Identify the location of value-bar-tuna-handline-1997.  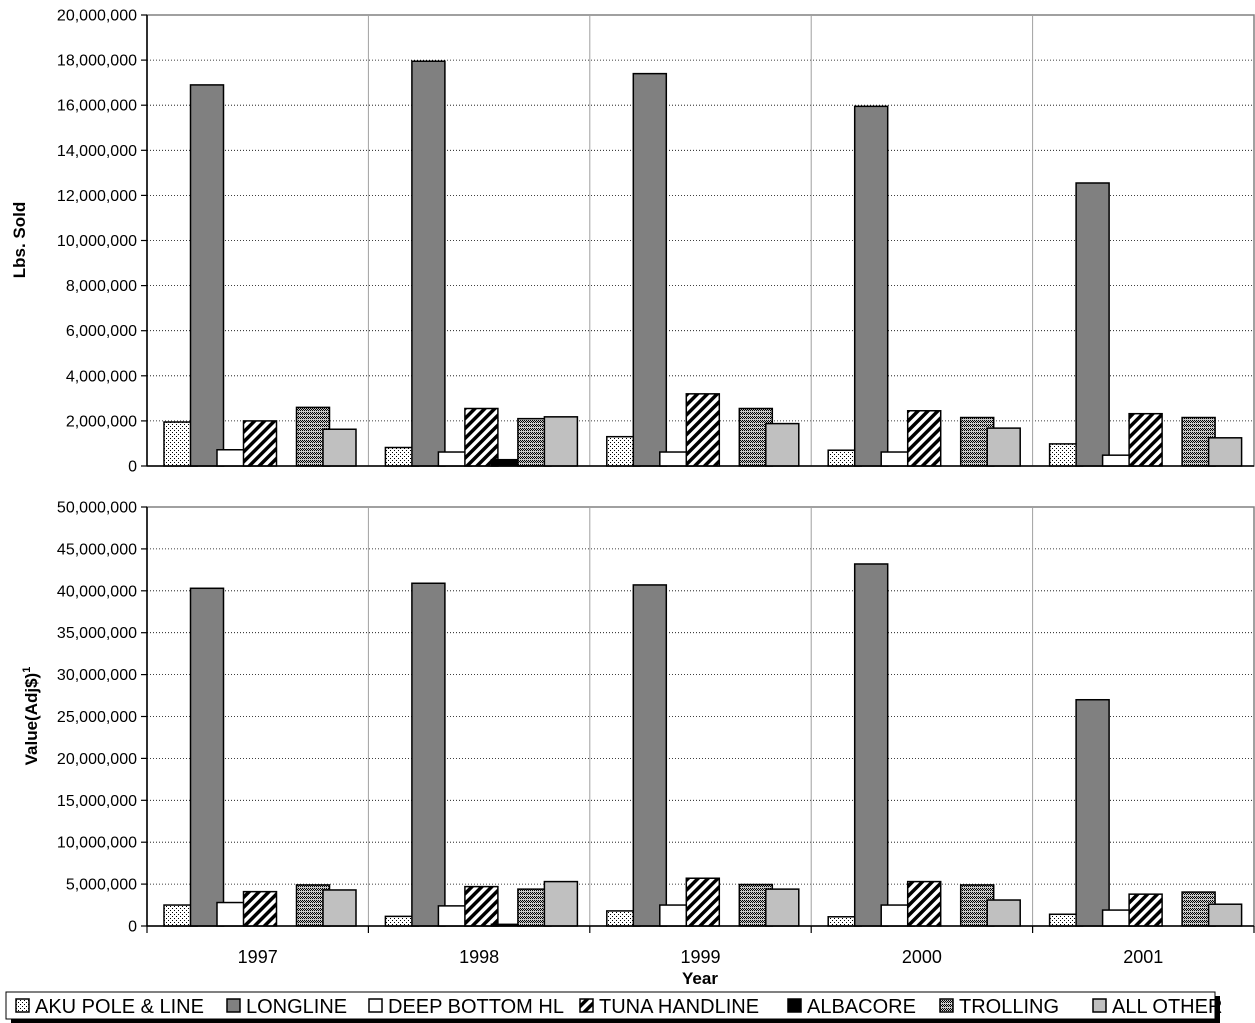
(260, 908).